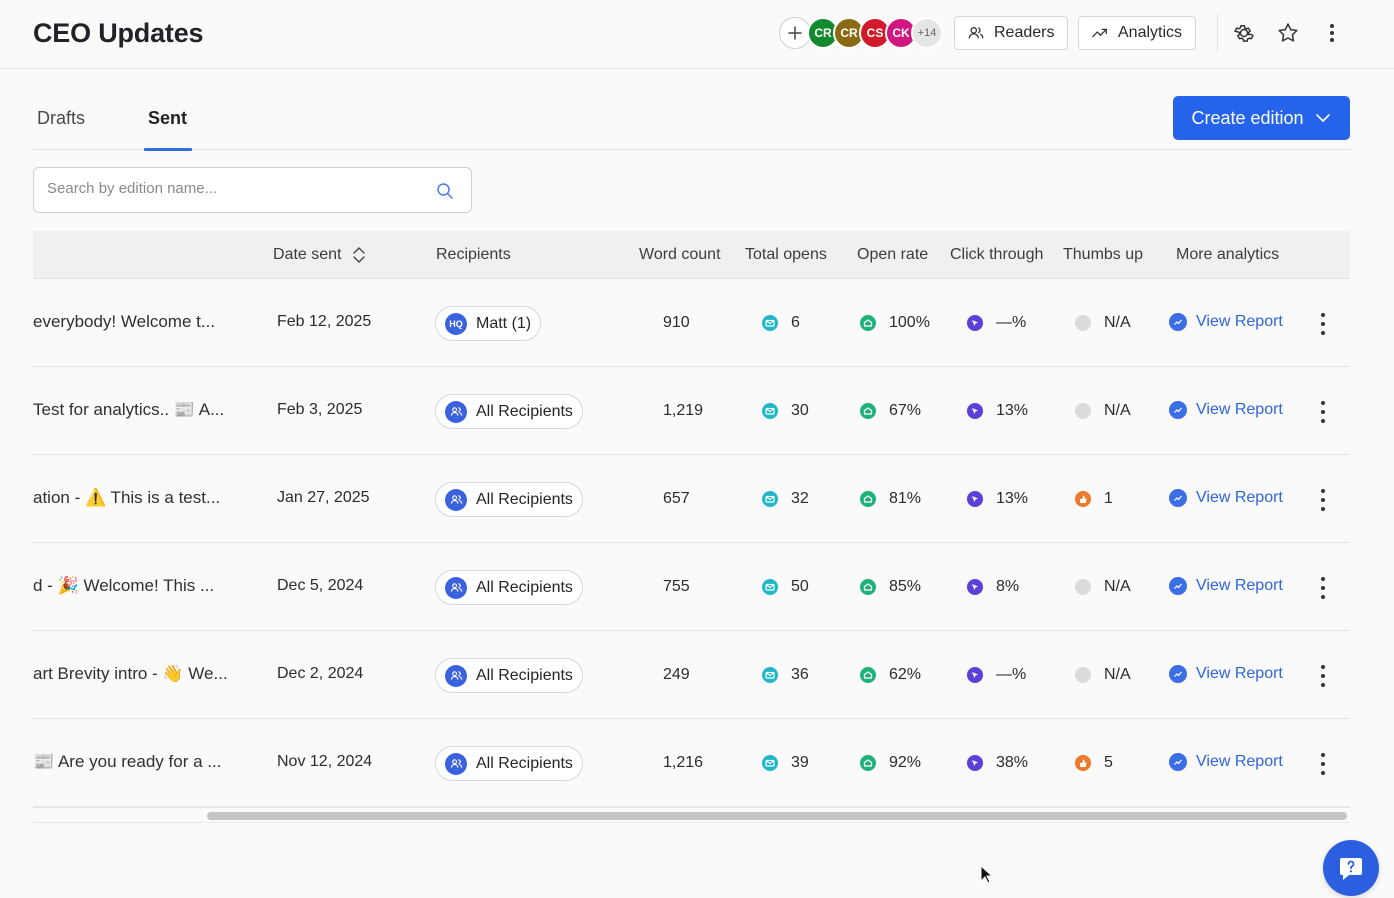 The height and width of the screenshot is (898, 1394). What do you see at coordinates (1351, 868) in the screenshot?
I see `help-chat-button` at bounding box center [1351, 868].